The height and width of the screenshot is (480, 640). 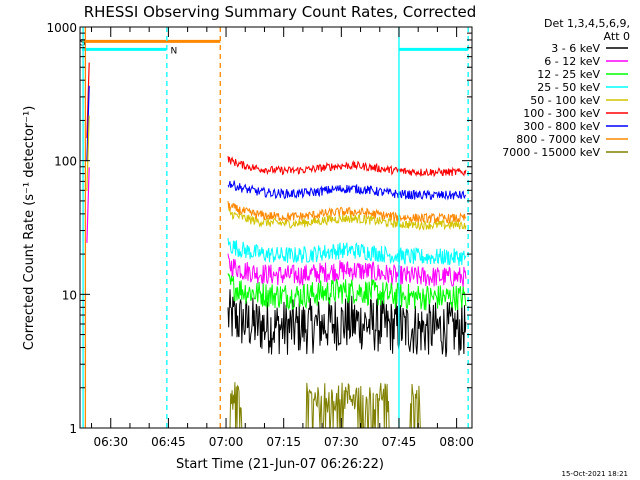 What do you see at coordinates (73, 429) in the screenshot?
I see `y-tick-label: 1` at bounding box center [73, 429].